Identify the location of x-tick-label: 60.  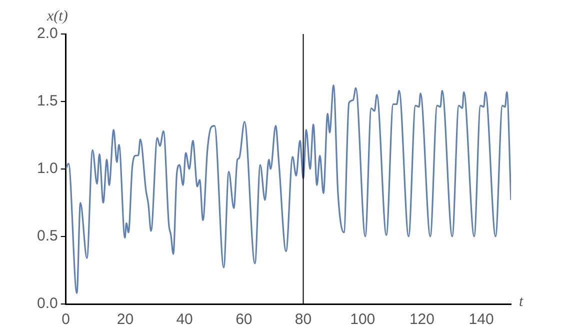
(244, 319).